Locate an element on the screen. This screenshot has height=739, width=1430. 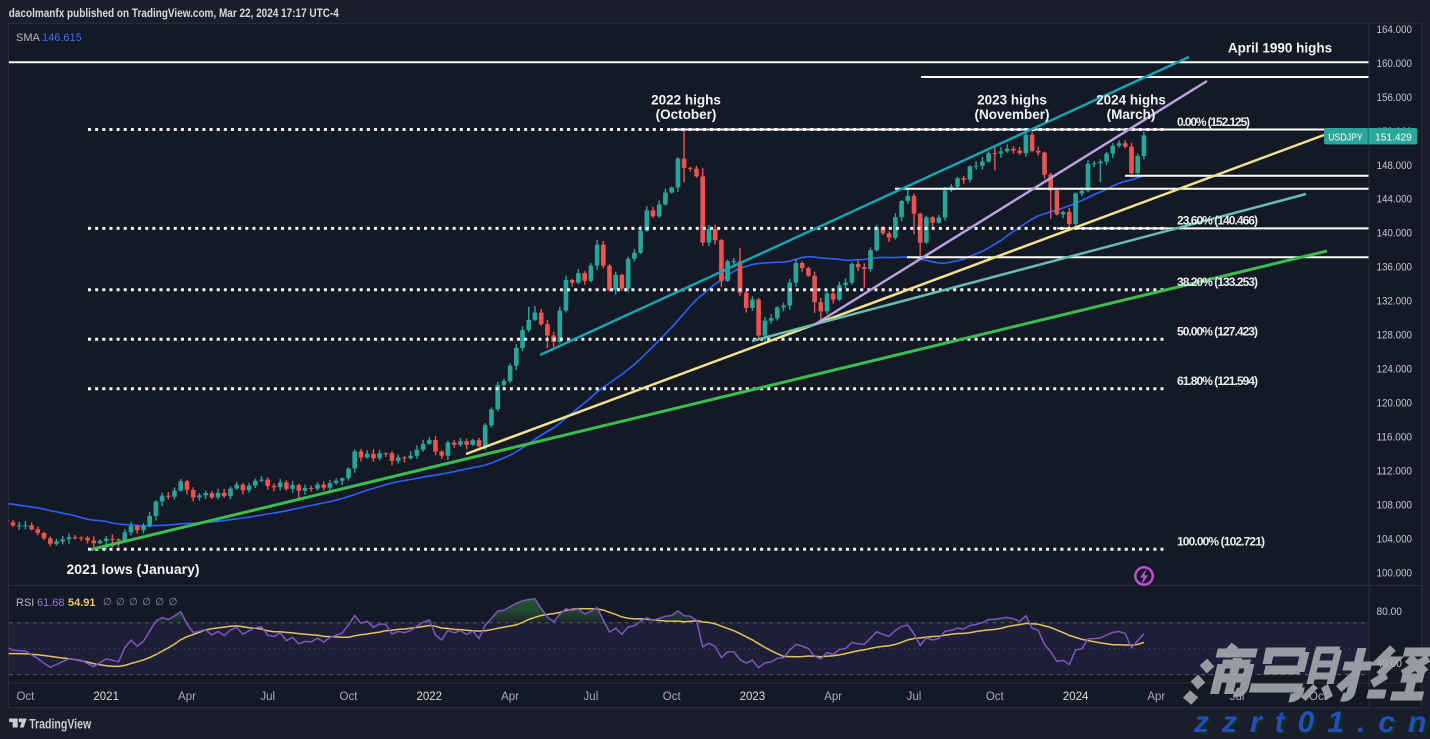
svg-text: 128.000 is located at coordinates (1395, 336).